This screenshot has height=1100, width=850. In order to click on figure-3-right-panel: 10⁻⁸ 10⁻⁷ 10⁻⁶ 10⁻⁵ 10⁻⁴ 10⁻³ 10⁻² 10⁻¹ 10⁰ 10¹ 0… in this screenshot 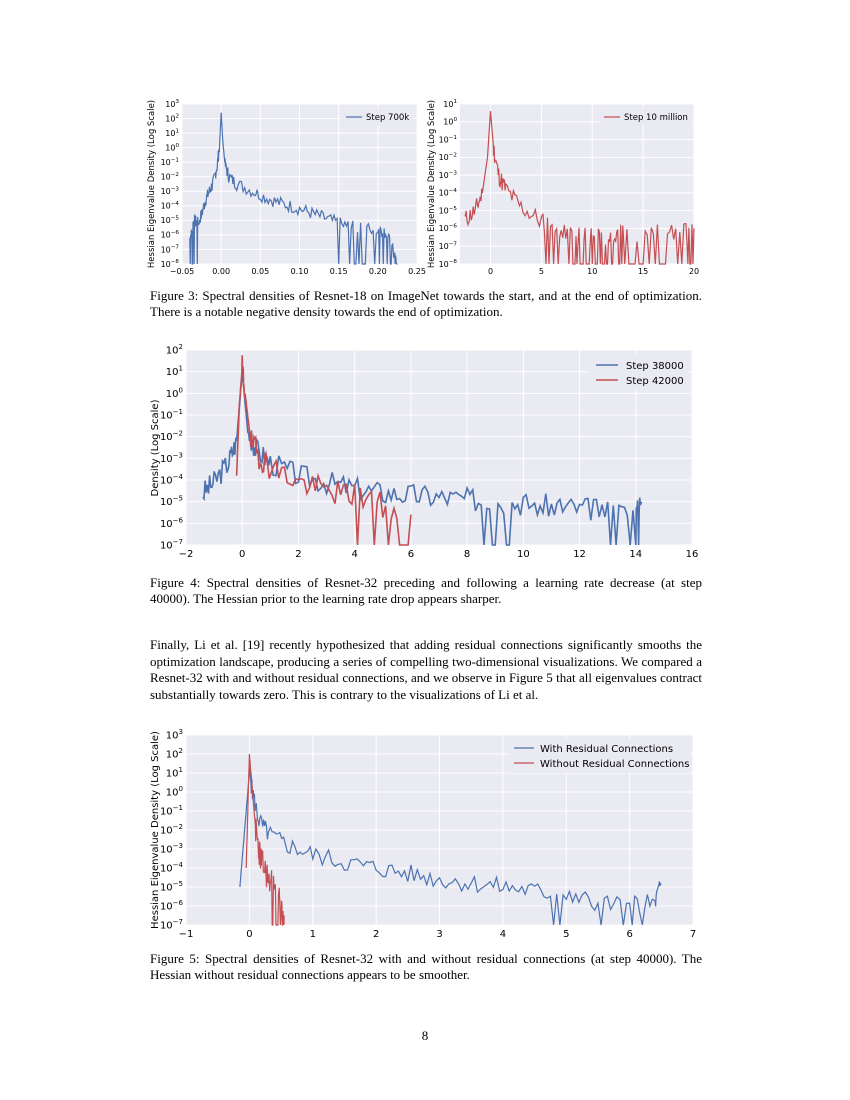, I will do `click(563, 187)`.